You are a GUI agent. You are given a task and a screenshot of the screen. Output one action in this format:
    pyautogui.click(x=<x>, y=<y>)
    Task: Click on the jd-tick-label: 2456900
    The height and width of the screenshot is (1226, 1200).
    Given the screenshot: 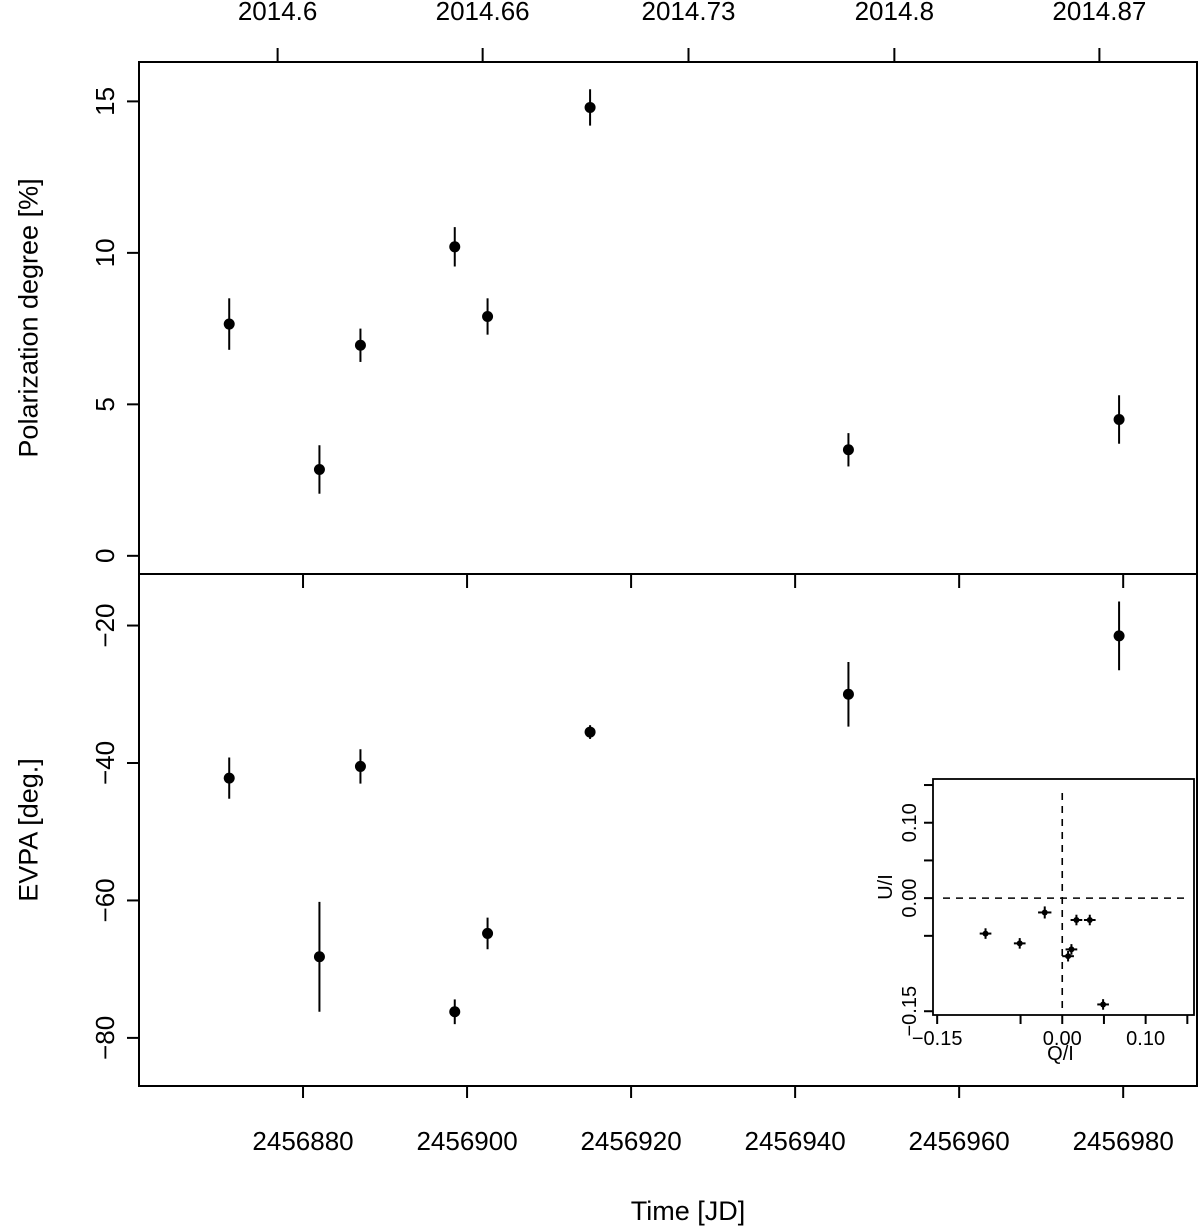 What is the action you would take?
    pyautogui.click(x=466, y=1141)
    